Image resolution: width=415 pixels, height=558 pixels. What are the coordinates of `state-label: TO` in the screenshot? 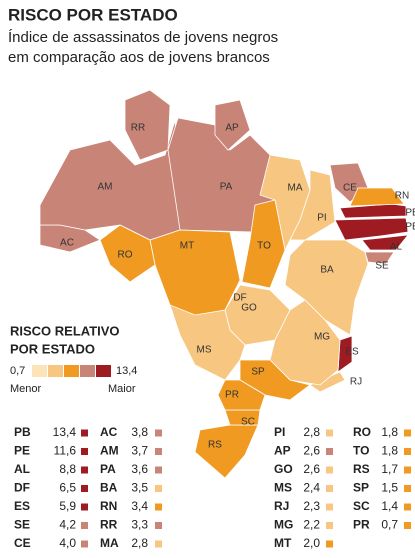 It's located at (264, 246).